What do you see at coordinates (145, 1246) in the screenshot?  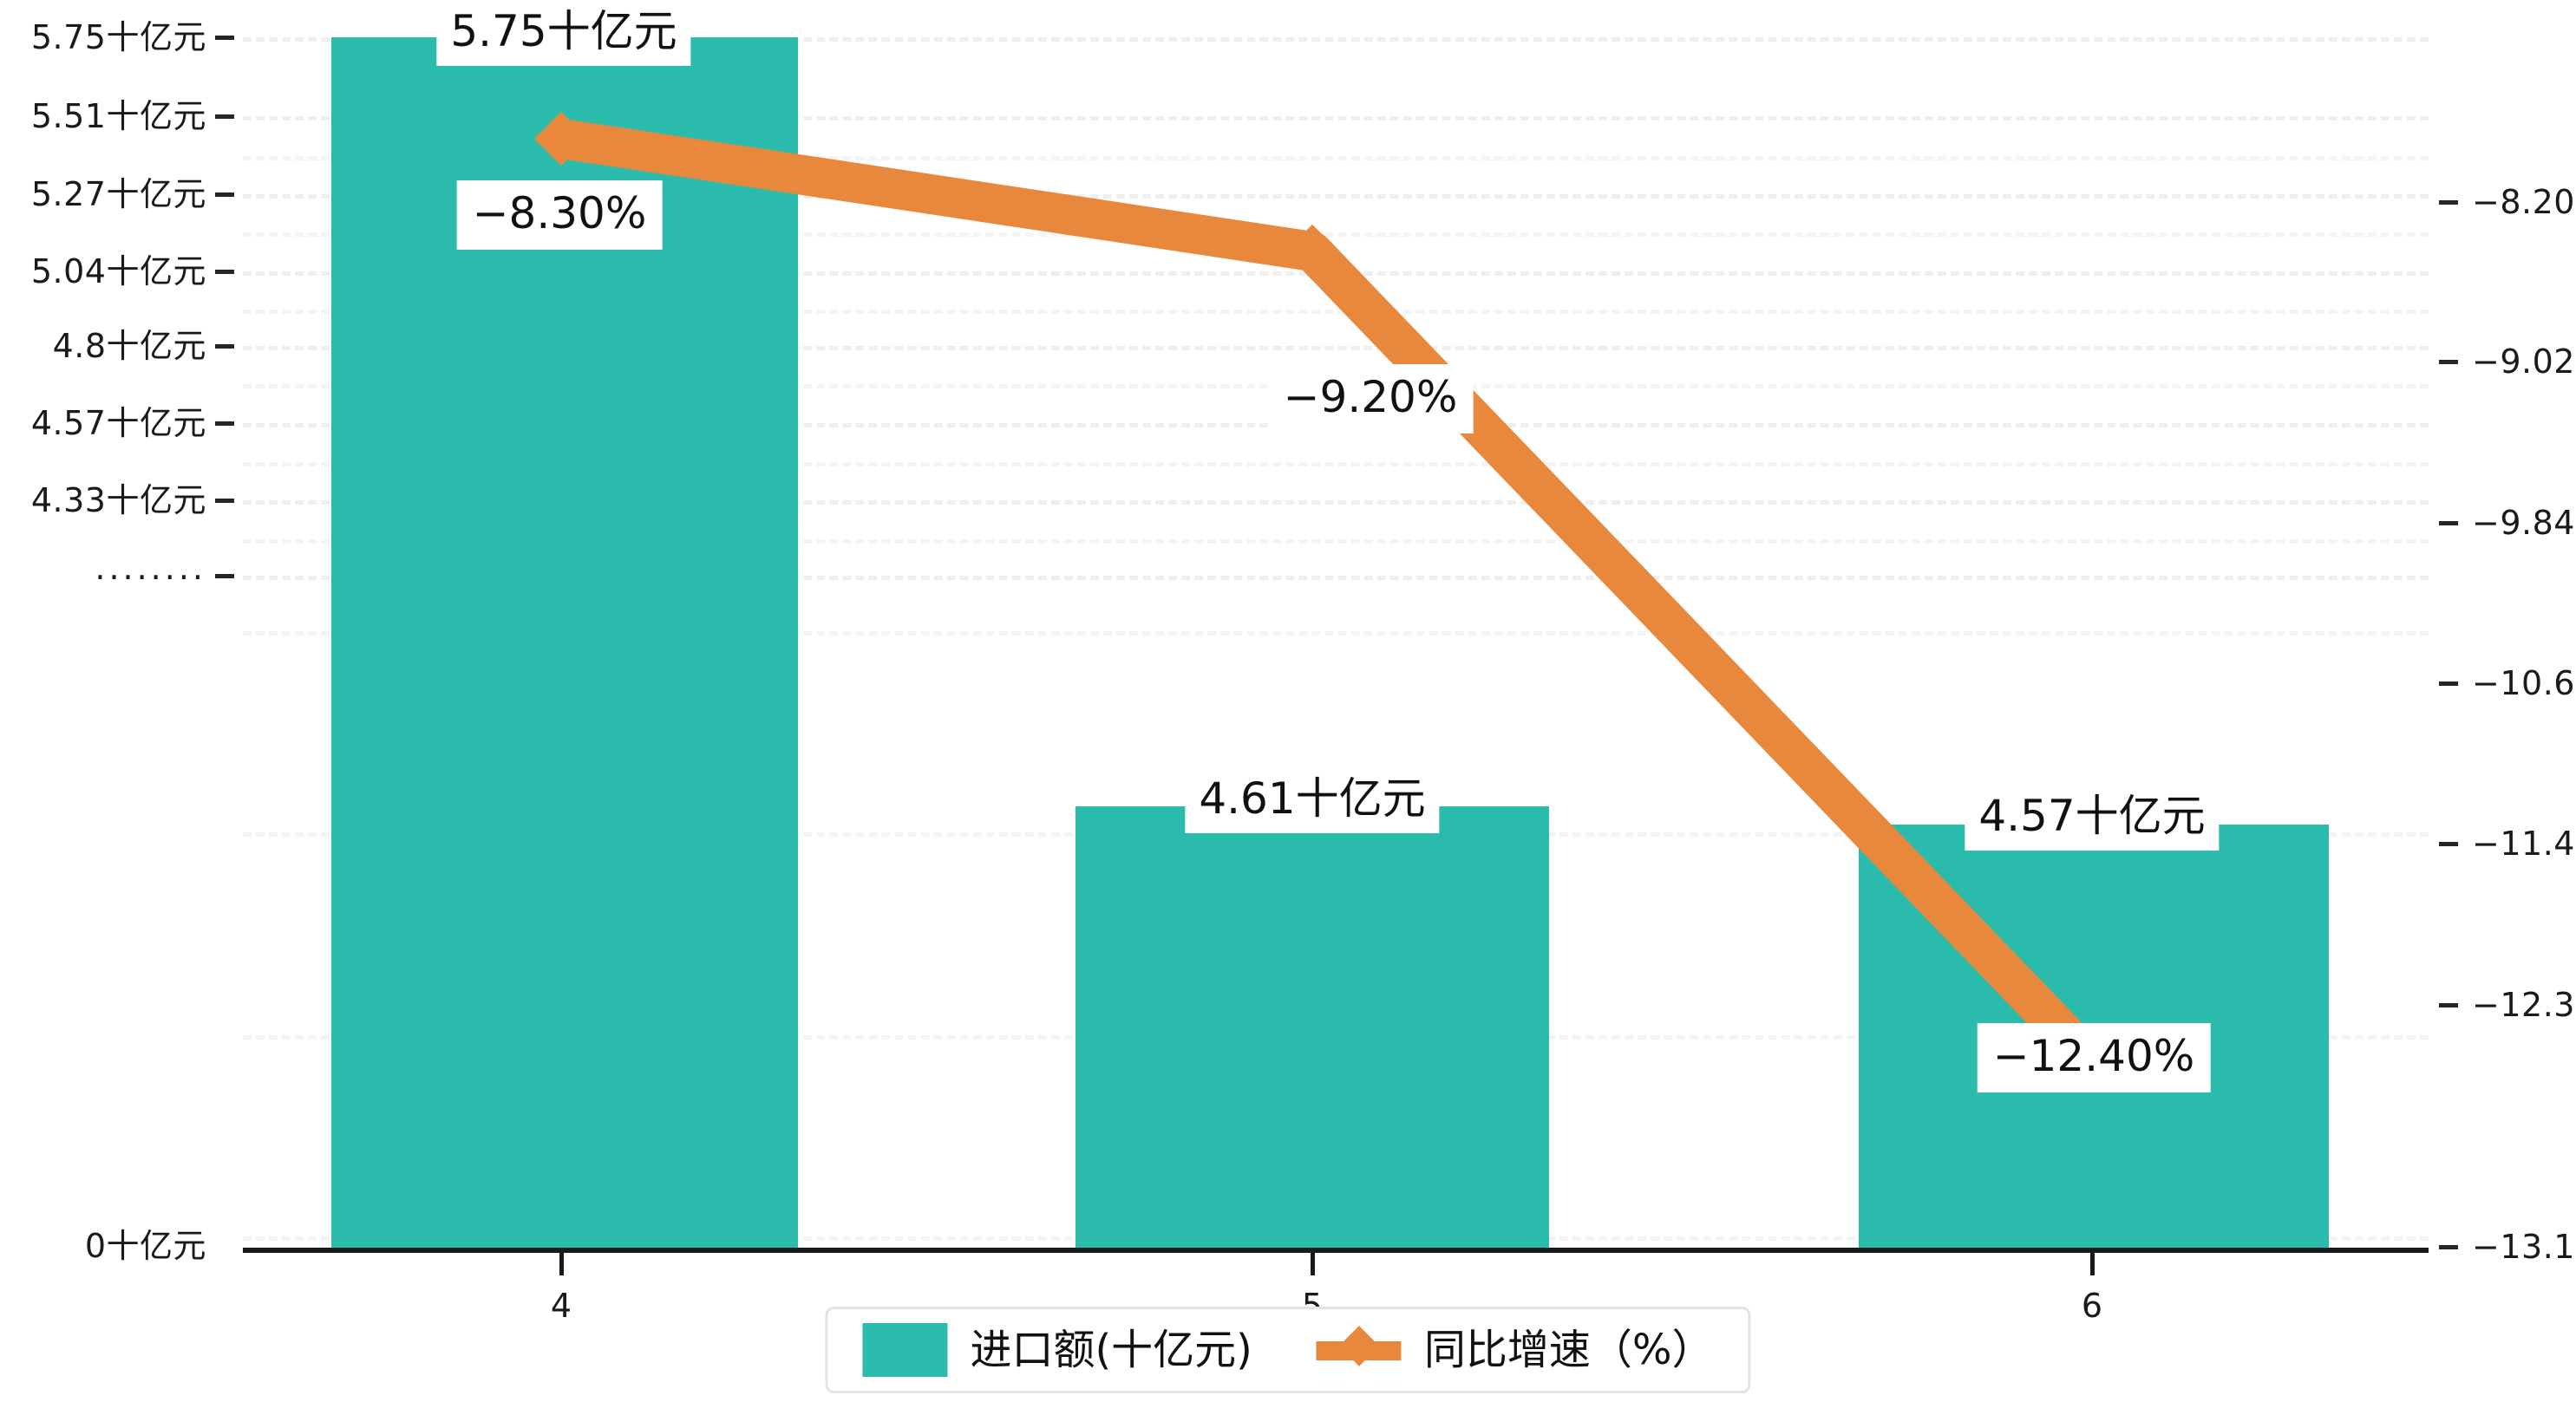 I see `y-axis-label-left-8: 0十亿元` at bounding box center [145, 1246].